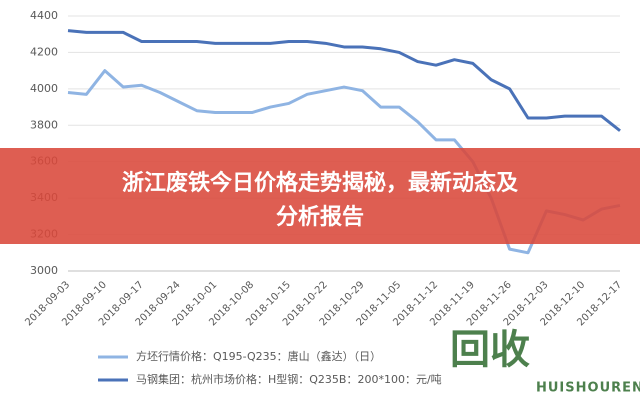  Describe the element at coordinates (44, 51) in the screenshot. I see `y-tick-label: 4200` at that location.